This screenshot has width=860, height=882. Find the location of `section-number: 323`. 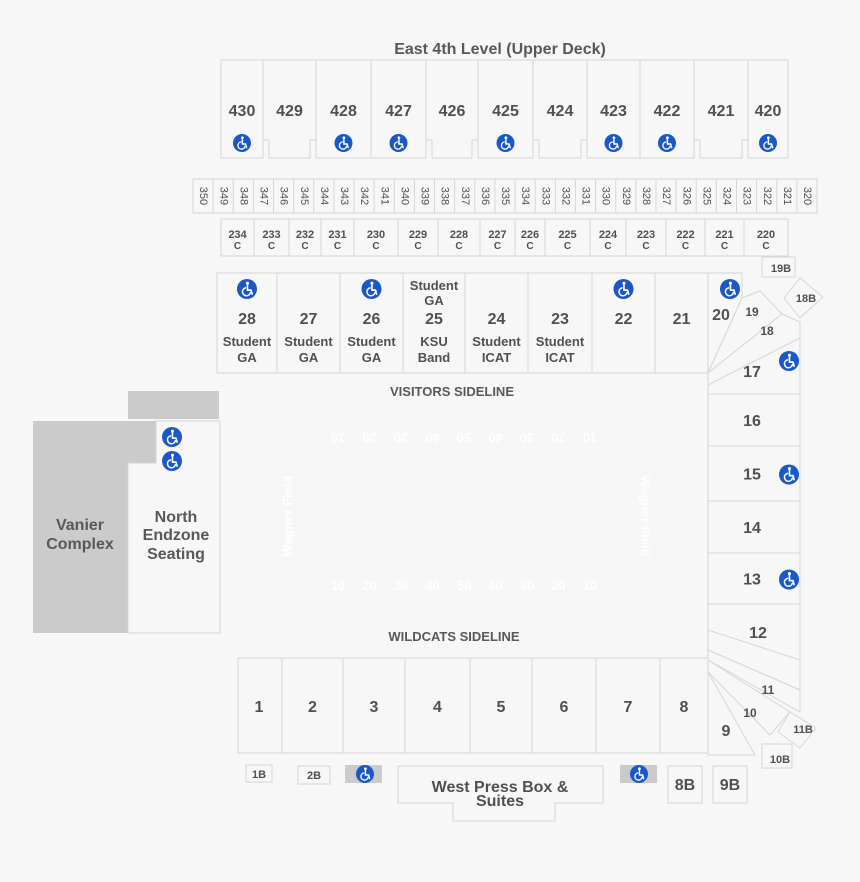

section-number: 323 is located at coordinates (747, 196).